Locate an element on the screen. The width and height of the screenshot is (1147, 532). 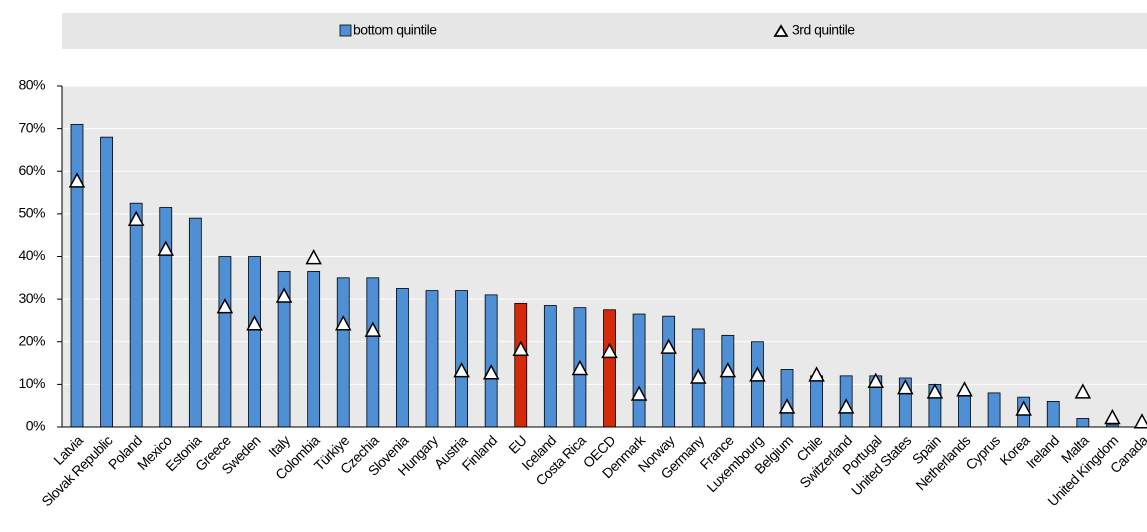
x-tick-label: Cyprus is located at coordinates (982, 452).